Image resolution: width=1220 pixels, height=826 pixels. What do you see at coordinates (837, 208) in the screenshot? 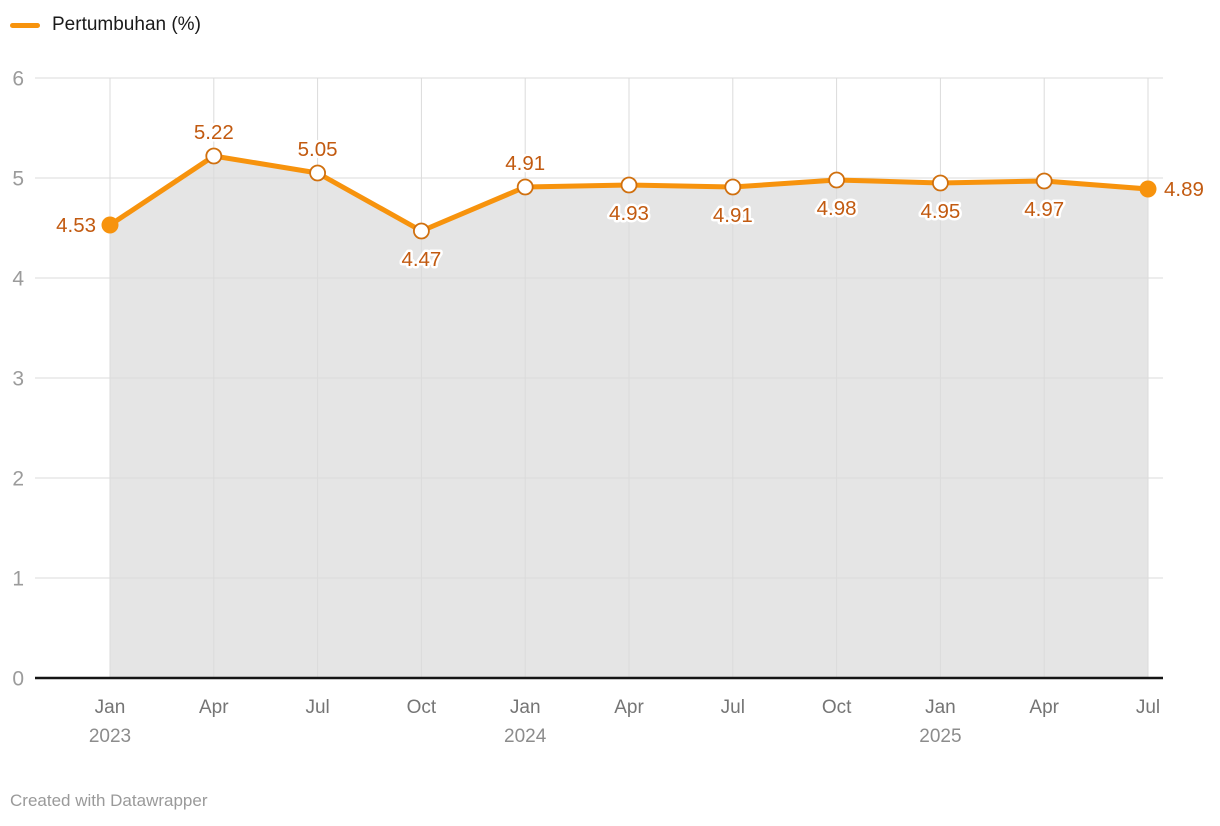
I see `value-label: 4.98` at bounding box center [837, 208].